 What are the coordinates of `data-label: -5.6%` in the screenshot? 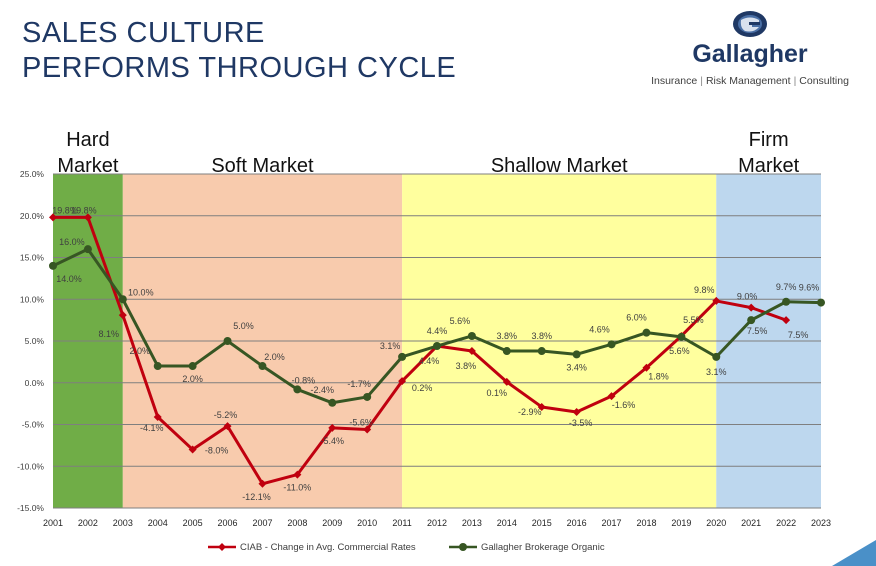 It's located at (361, 423).